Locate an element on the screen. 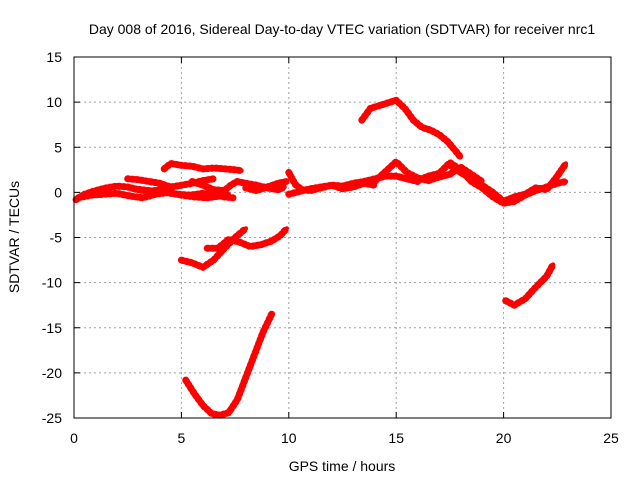 The image size is (640, 480). x-tick-label: 10 is located at coordinates (289, 438).